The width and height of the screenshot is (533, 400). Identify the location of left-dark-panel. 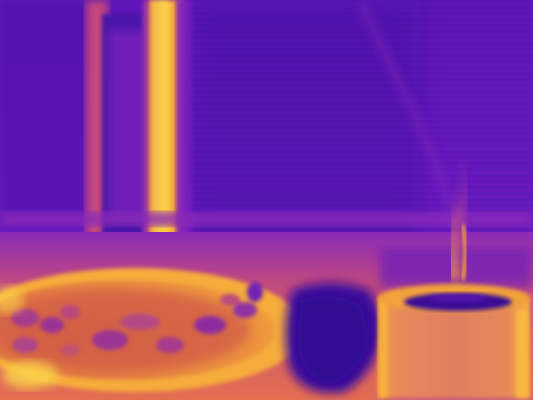
(45, 112).